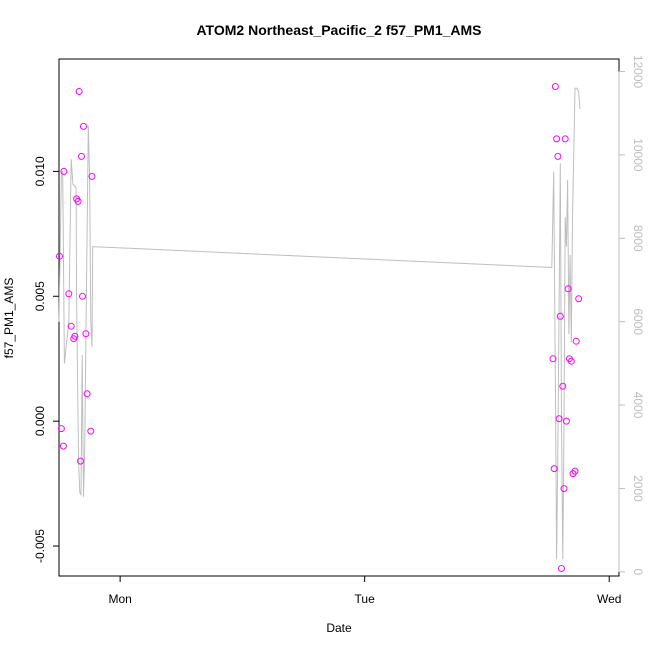  What do you see at coordinates (365, 599) in the screenshot?
I see `x-tick-label: Tue` at bounding box center [365, 599].